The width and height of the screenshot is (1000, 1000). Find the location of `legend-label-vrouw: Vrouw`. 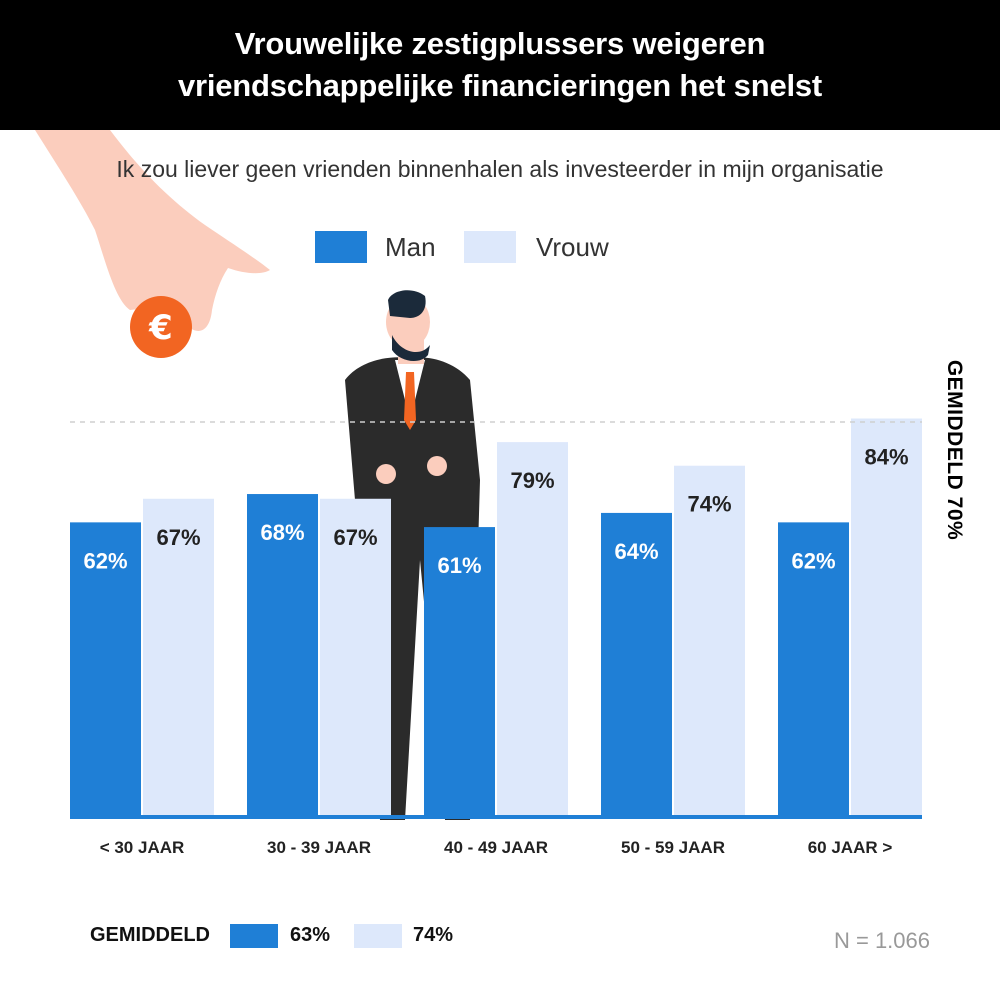

legend-label-vrouw: Vrouw is located at coordinates (572, 247).